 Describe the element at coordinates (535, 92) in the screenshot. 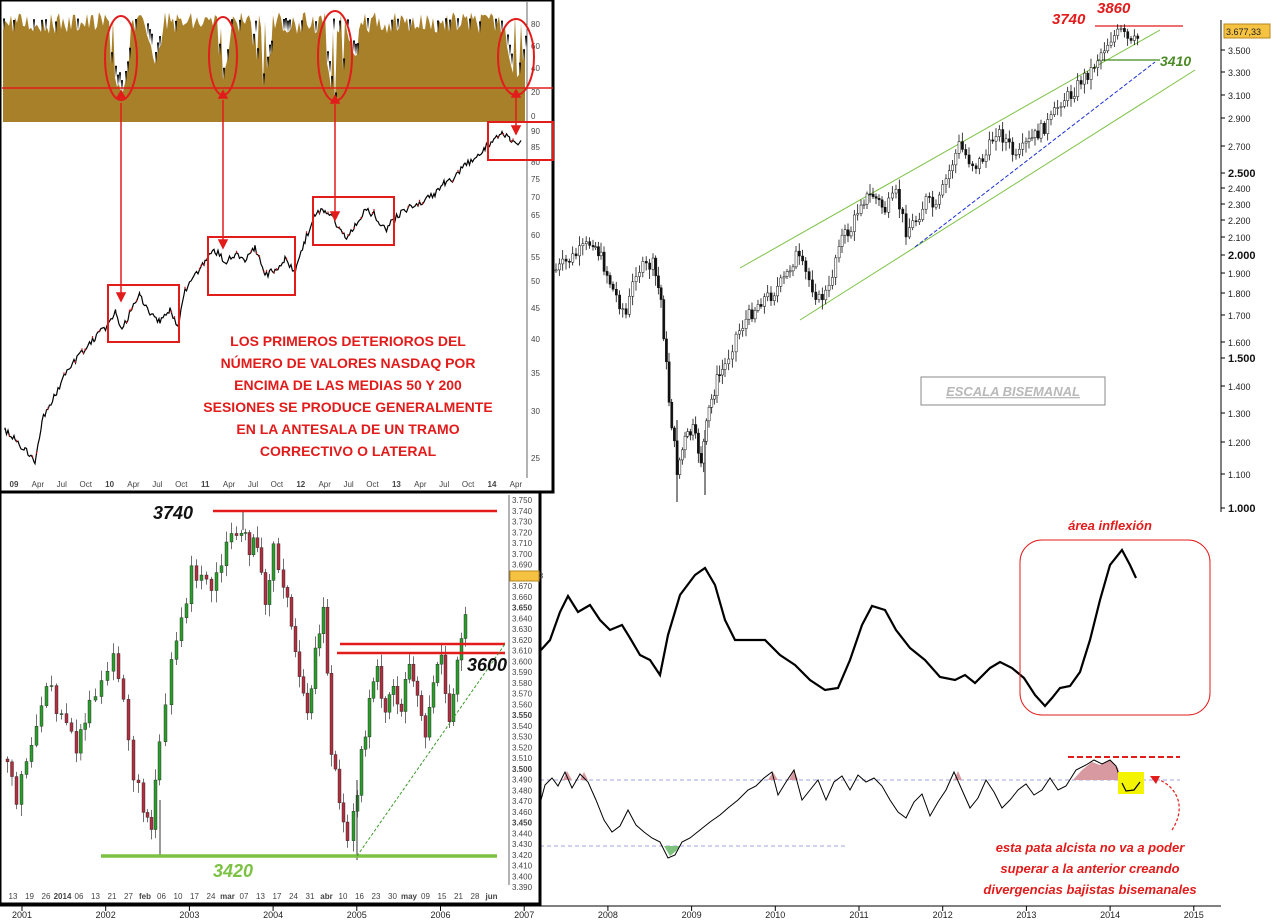

I see `breadth-y-tick: 20` at that location.